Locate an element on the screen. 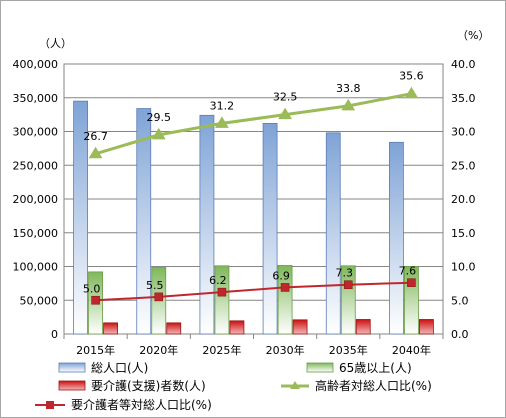 The image size is (506, 418). legend-total-population: 総人口(人) is located at coordinates (103, 368).